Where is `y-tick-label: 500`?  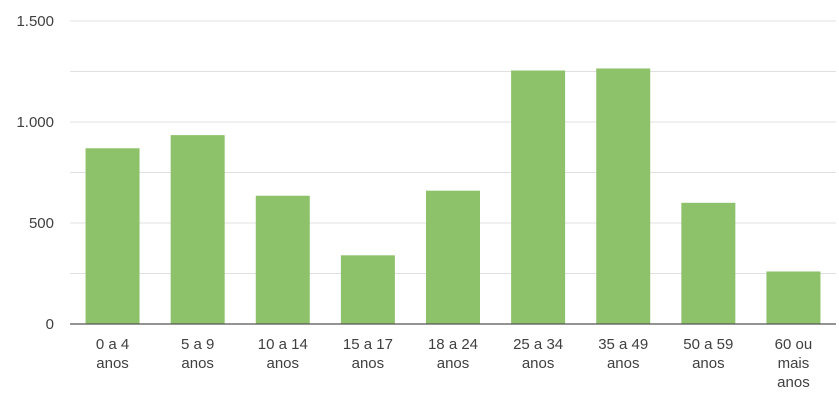 y-tick-label: 500 is located at coordinates (41, 223).